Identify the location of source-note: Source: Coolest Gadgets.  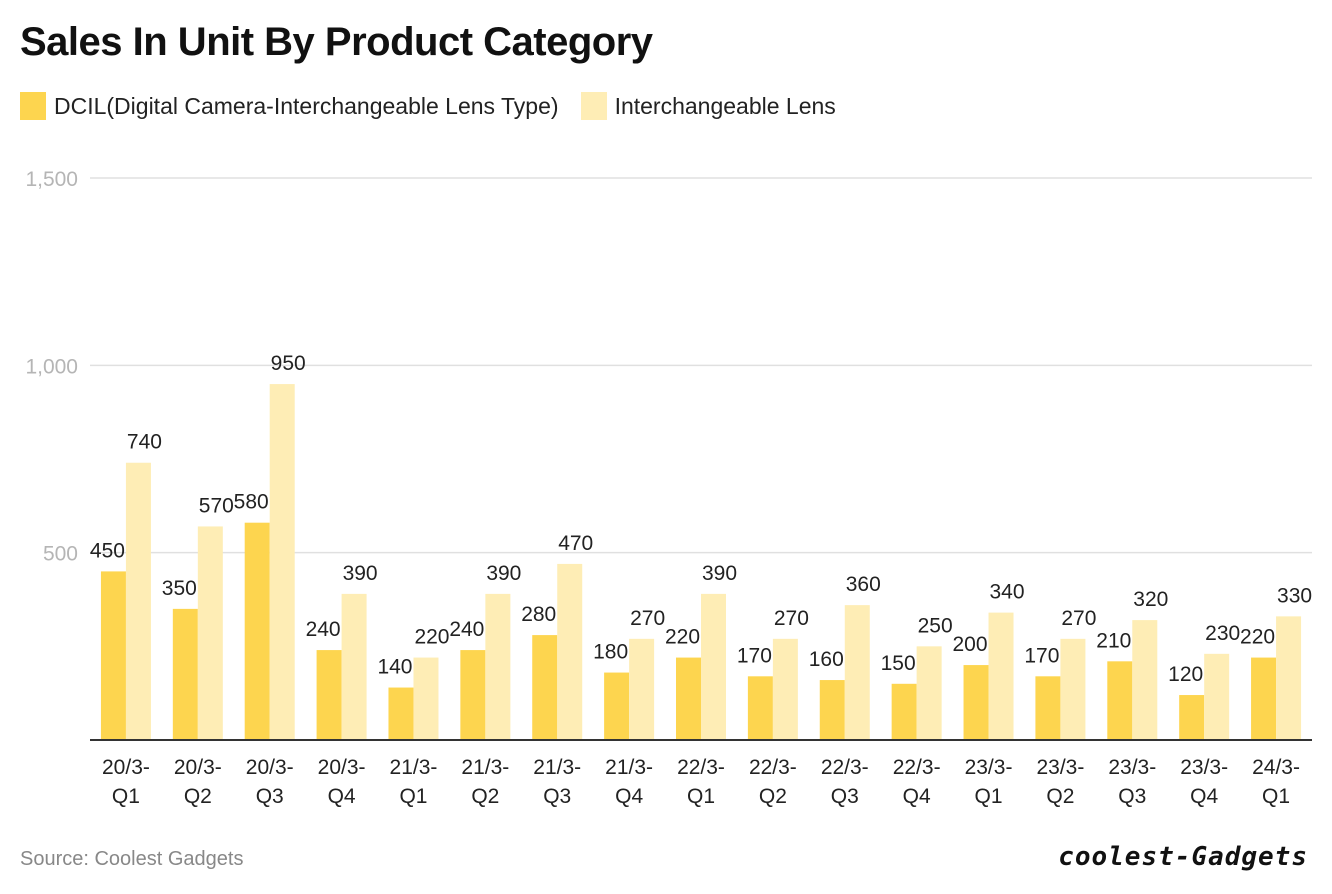
(132, 859).